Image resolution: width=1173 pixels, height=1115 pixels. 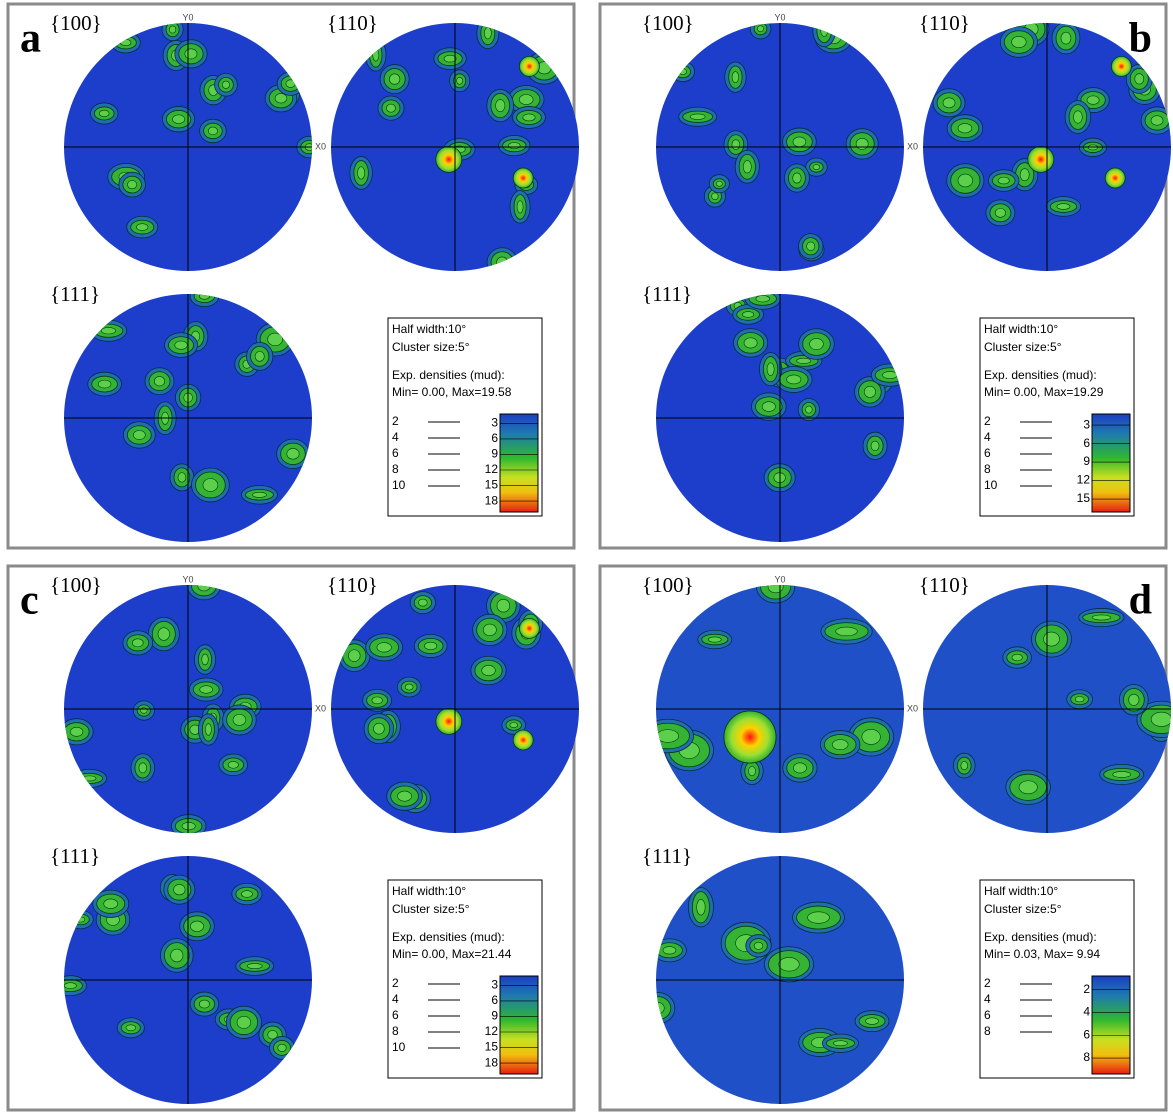 I want to click on density-peak, so click(x=449, y=721).